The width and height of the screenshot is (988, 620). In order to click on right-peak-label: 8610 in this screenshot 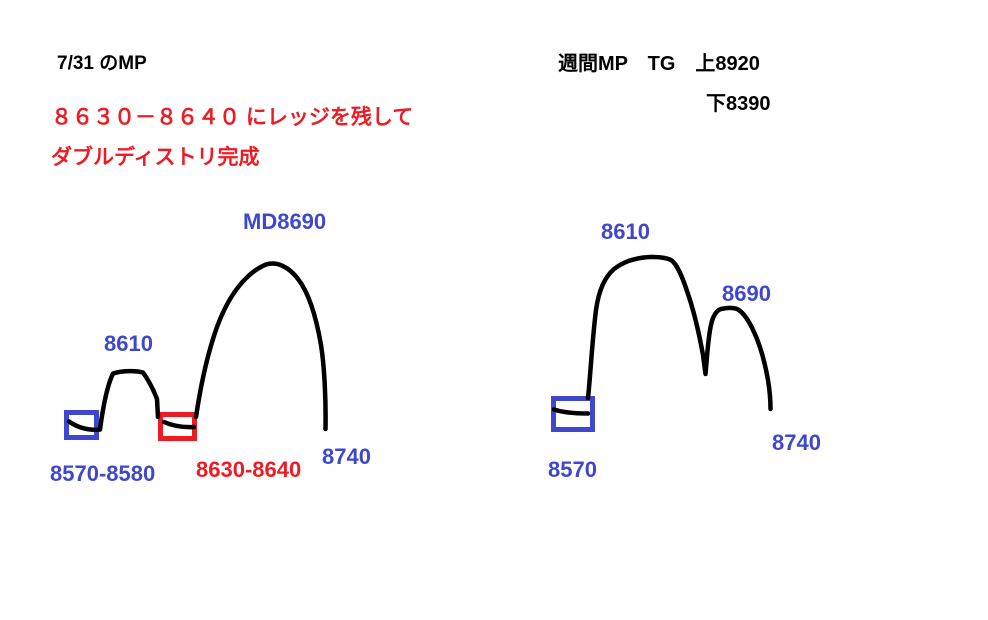, I will do `click(625, 231)`.